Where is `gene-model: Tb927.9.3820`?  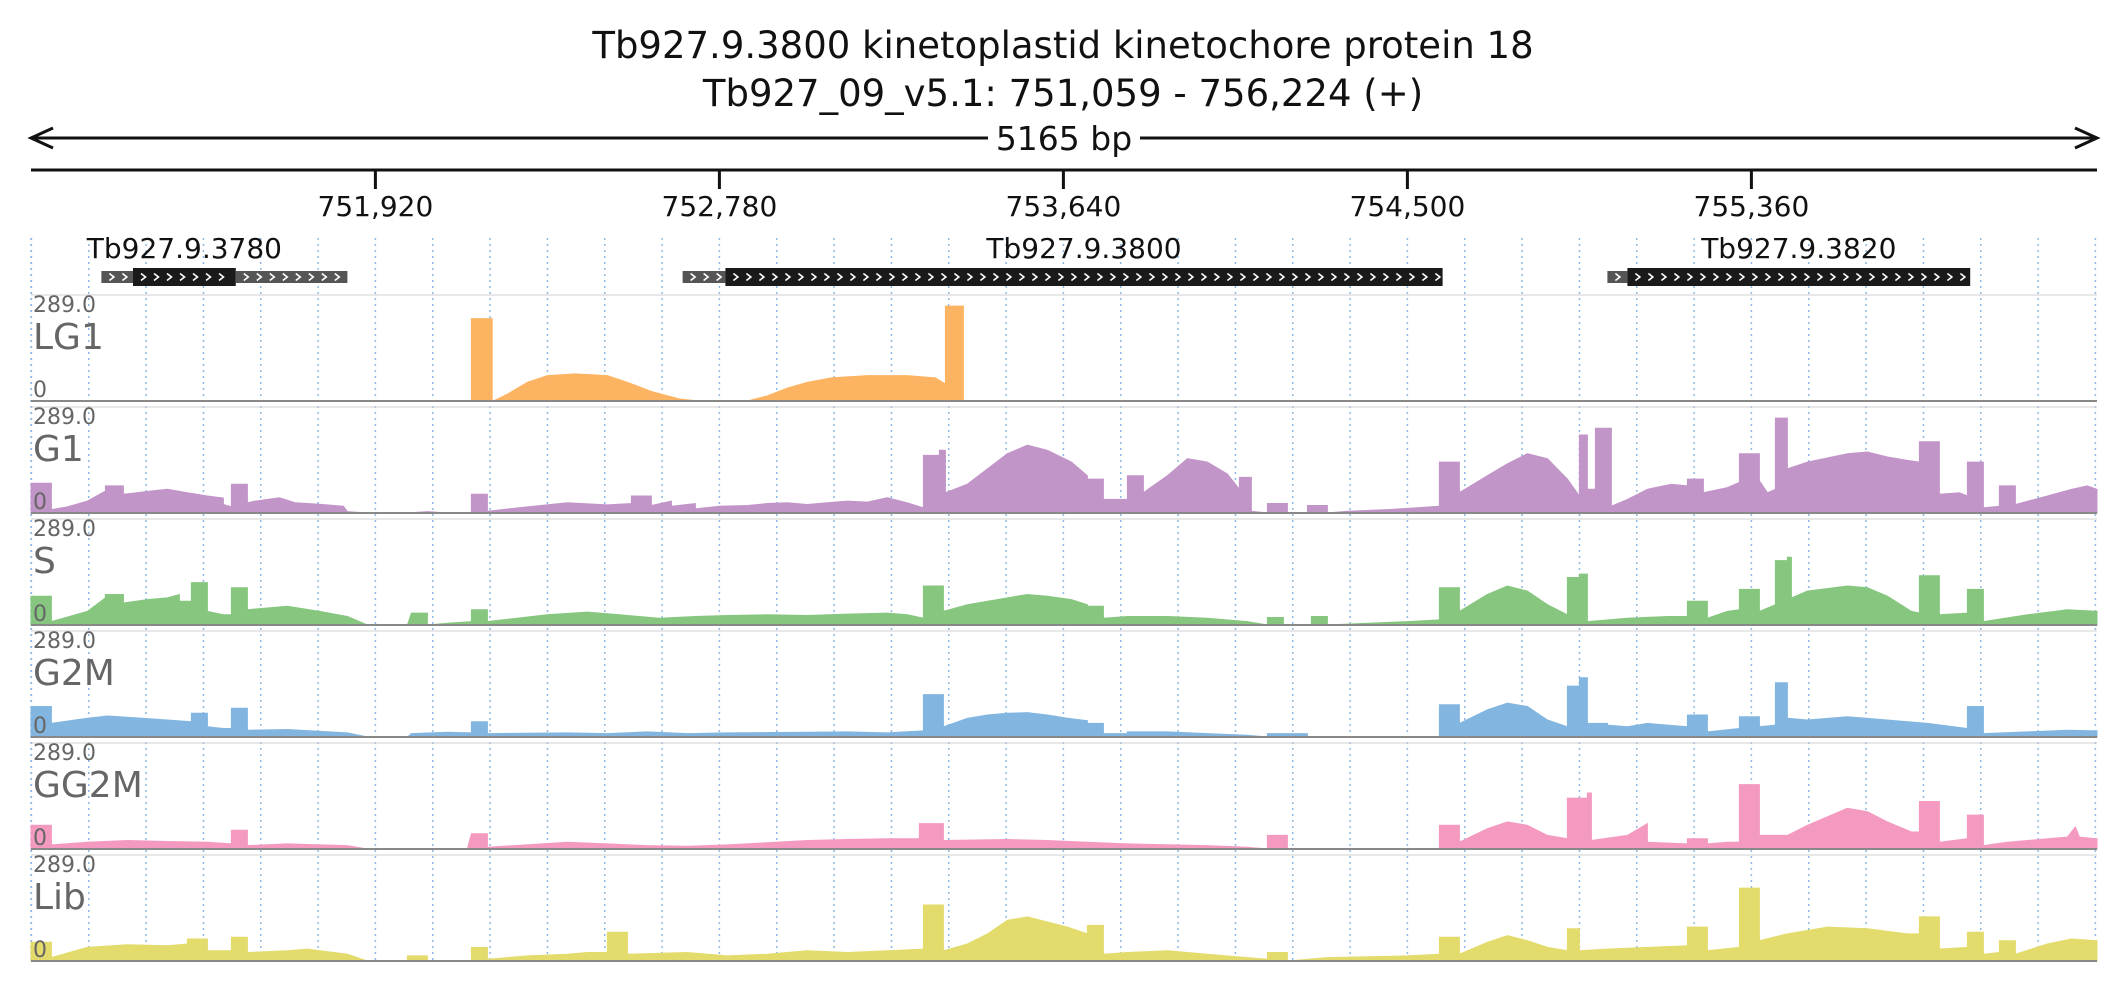 gene-model: Tb927.9.3820 is located at coordinates (1789, 259).